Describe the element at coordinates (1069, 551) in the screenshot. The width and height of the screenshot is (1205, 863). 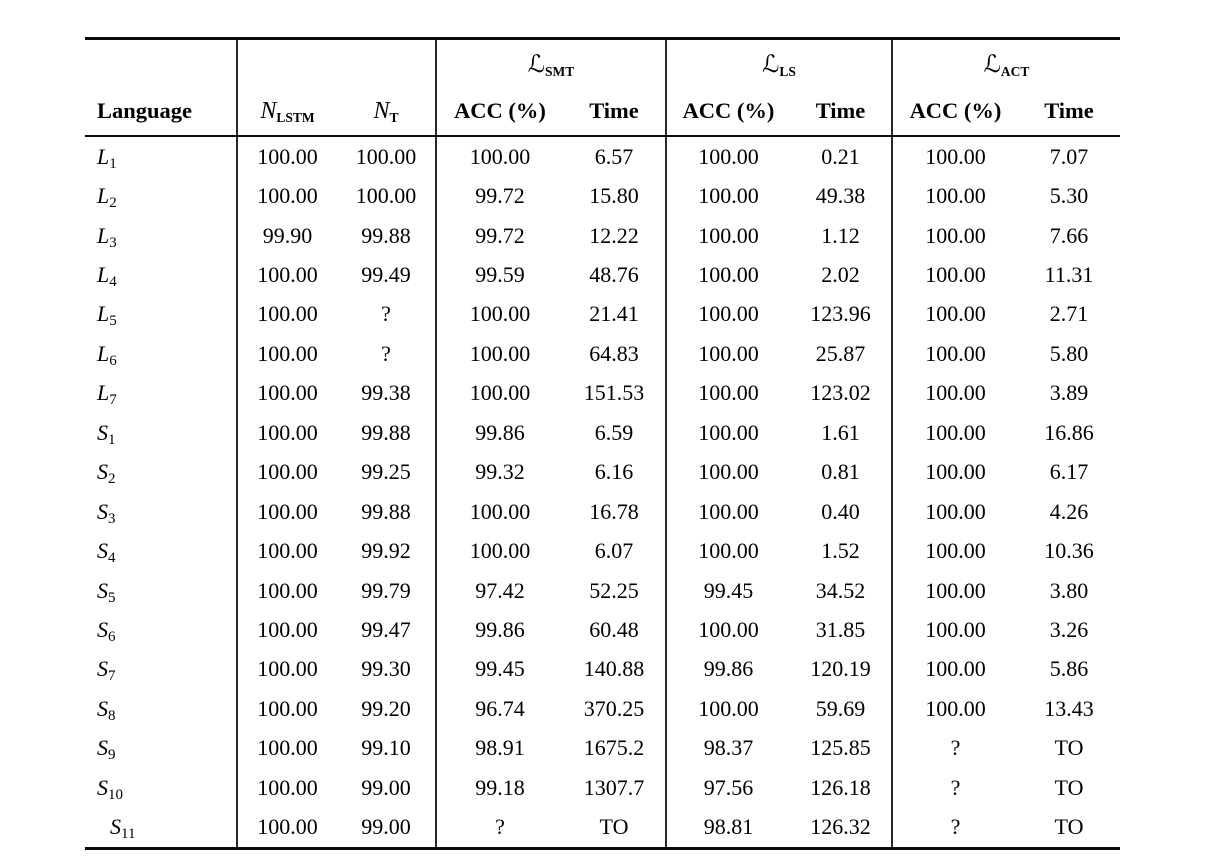
I see `value-cell: 10.36` at that location.